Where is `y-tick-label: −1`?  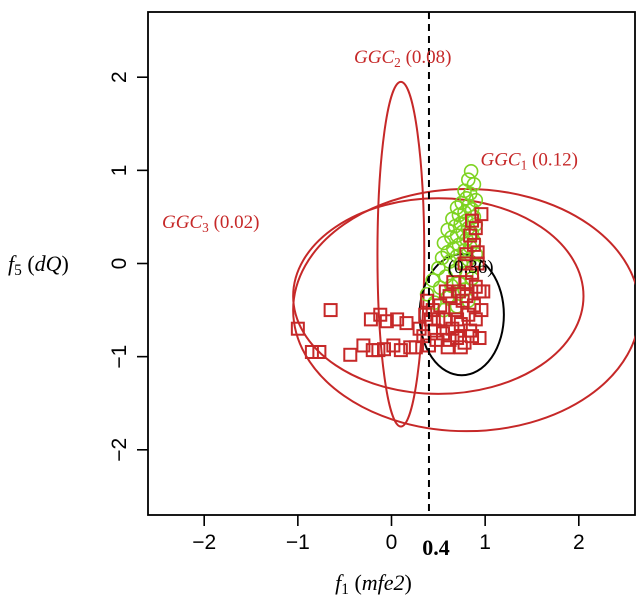
y-tick-label: −1 is located at coordinates (119, 357).